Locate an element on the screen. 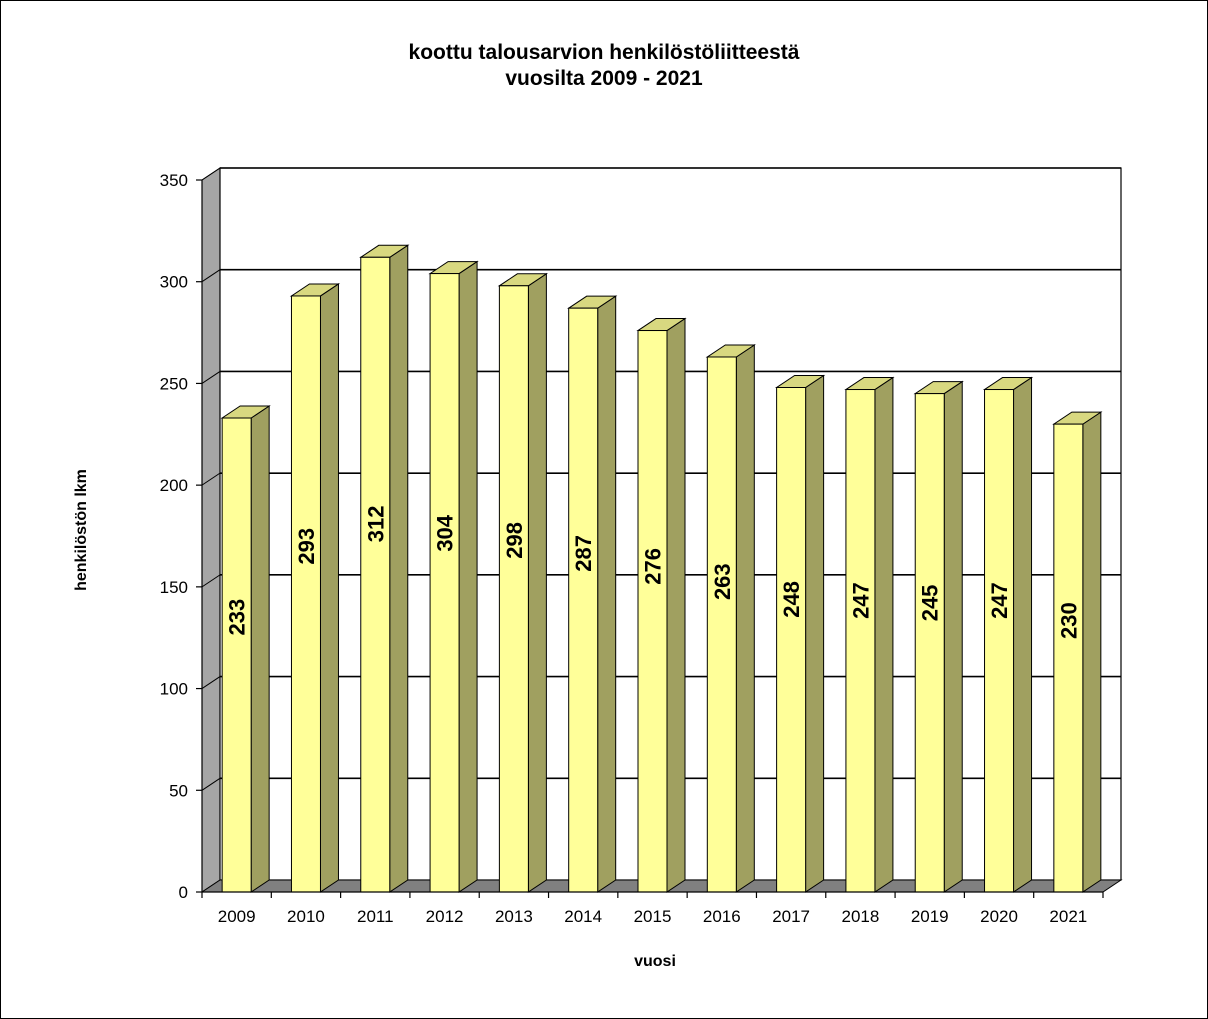 Image resolution: width=1208 pixels, height=1019 pixels. y-axis-title: henkilöstön lkm is located at coordinates (81, 530).